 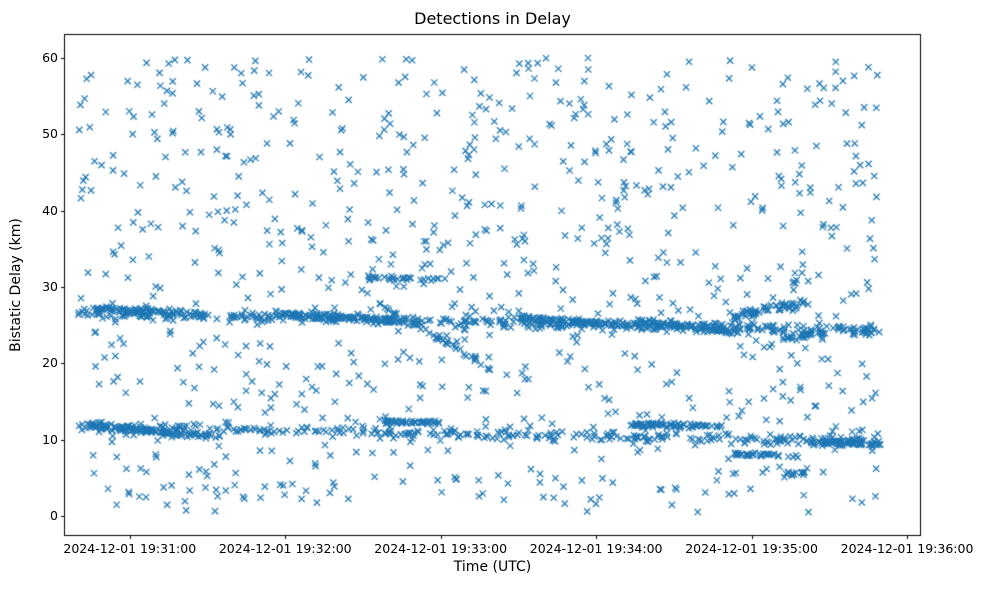 What do you see at coordinates (50, 57) in the screenshot?
I see `y-tick-label: 60` at bounding box center [50, 57].